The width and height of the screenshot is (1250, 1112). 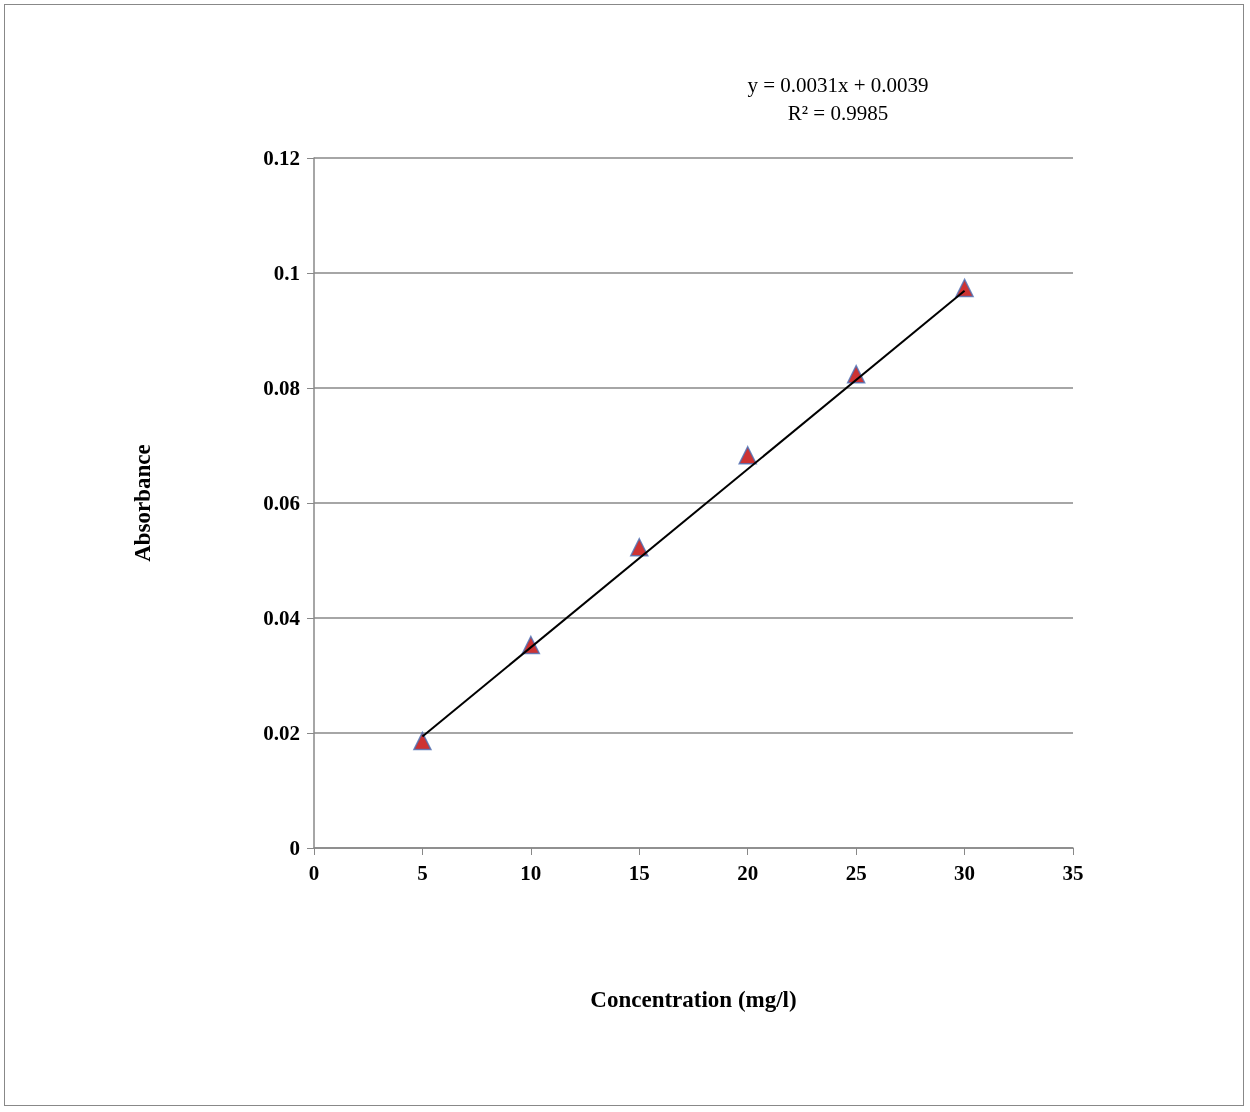 What do you see at coordinates (422, 872) in the screenshot?
I see `x-tick-label: 5` at bounding box center [422, 872].